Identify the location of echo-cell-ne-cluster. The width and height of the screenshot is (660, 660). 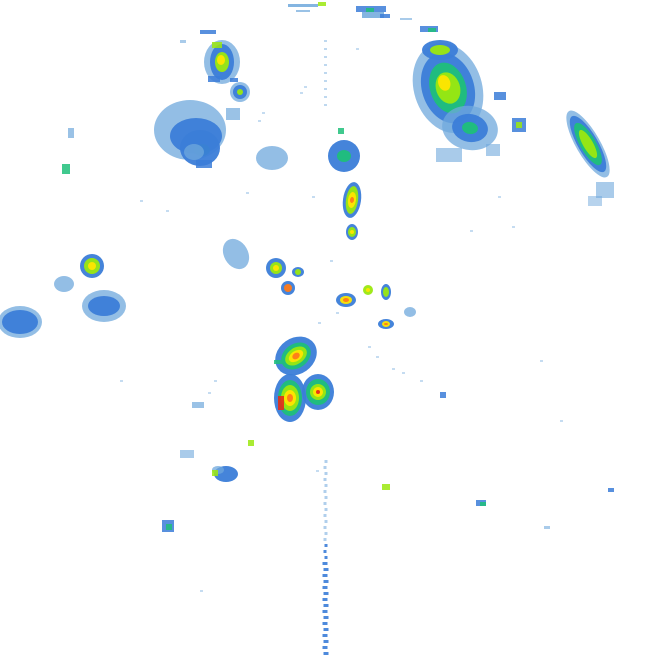
(469, 101).